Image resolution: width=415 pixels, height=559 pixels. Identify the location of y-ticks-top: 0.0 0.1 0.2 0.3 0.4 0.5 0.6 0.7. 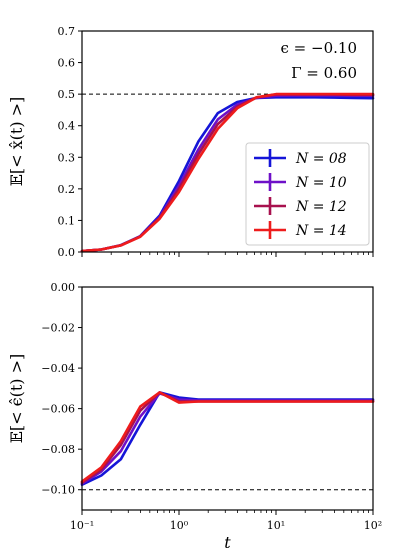
(70, 142).